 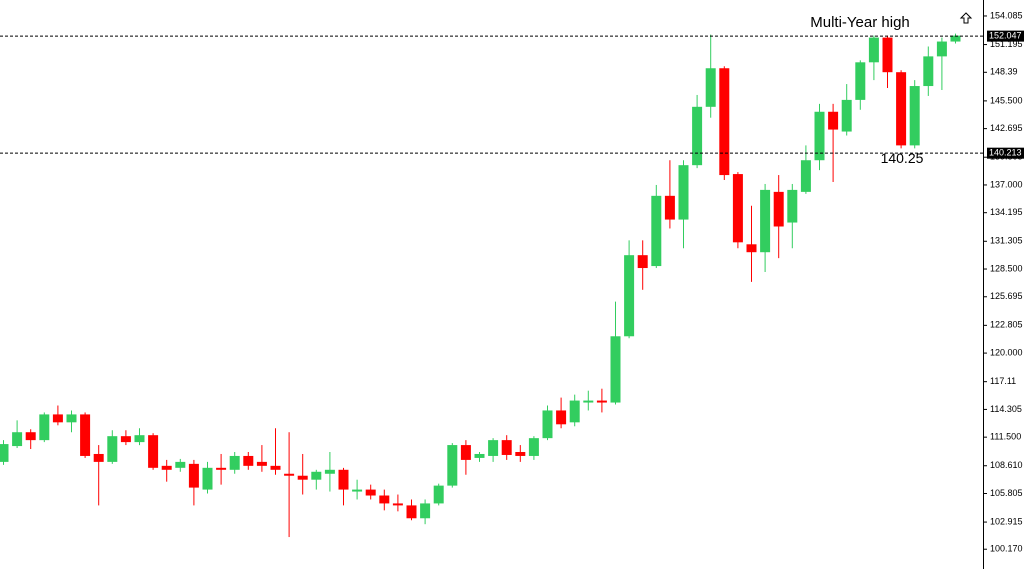 What do you see at coordinates (966, 18) in the screenshot?
I see `scroll-icon` at bounding box center [966, 18].